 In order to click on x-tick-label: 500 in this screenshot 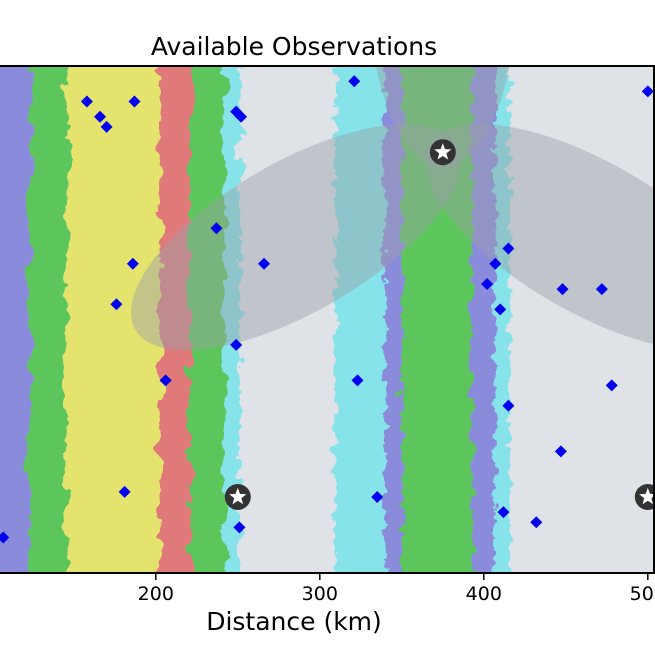, I will do `click(642, 594)`.